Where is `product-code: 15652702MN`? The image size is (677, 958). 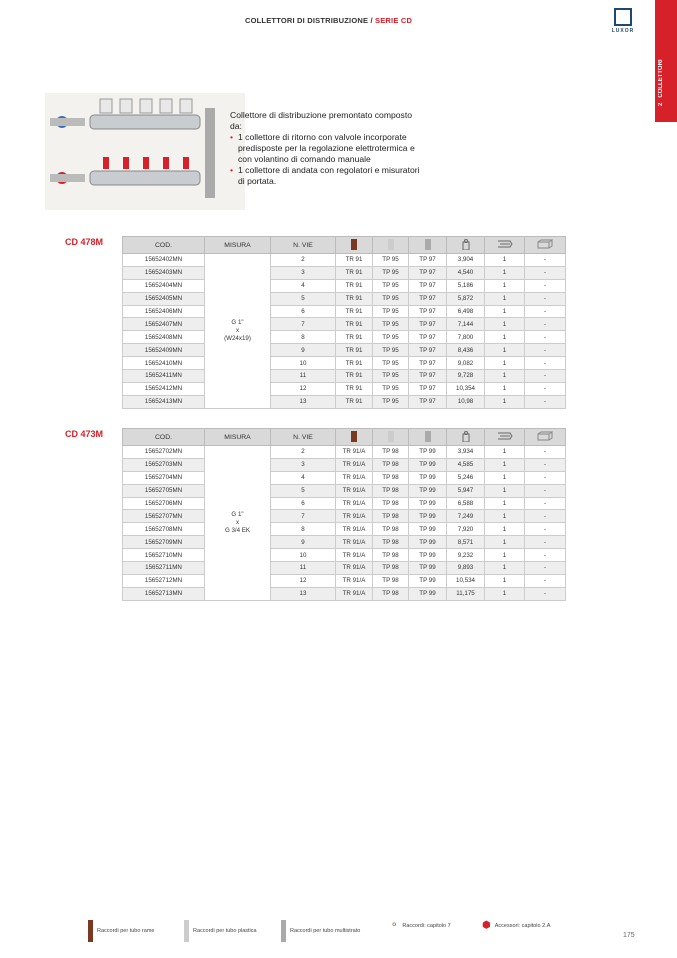
product-code: 15652702MN is located at coordinates (163, 452).